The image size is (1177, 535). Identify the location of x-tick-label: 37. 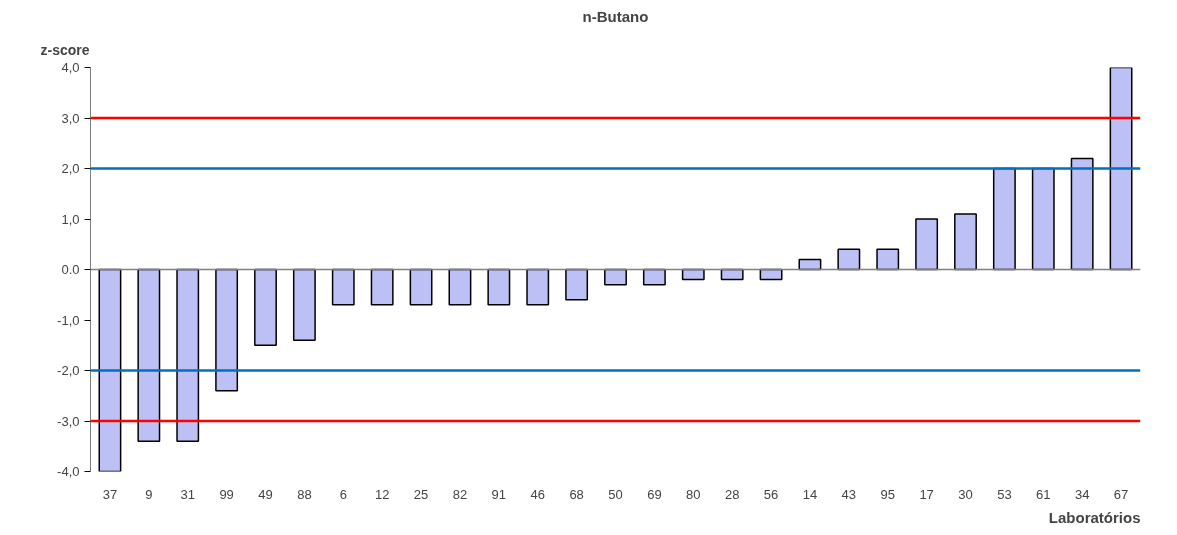
(110, 494).